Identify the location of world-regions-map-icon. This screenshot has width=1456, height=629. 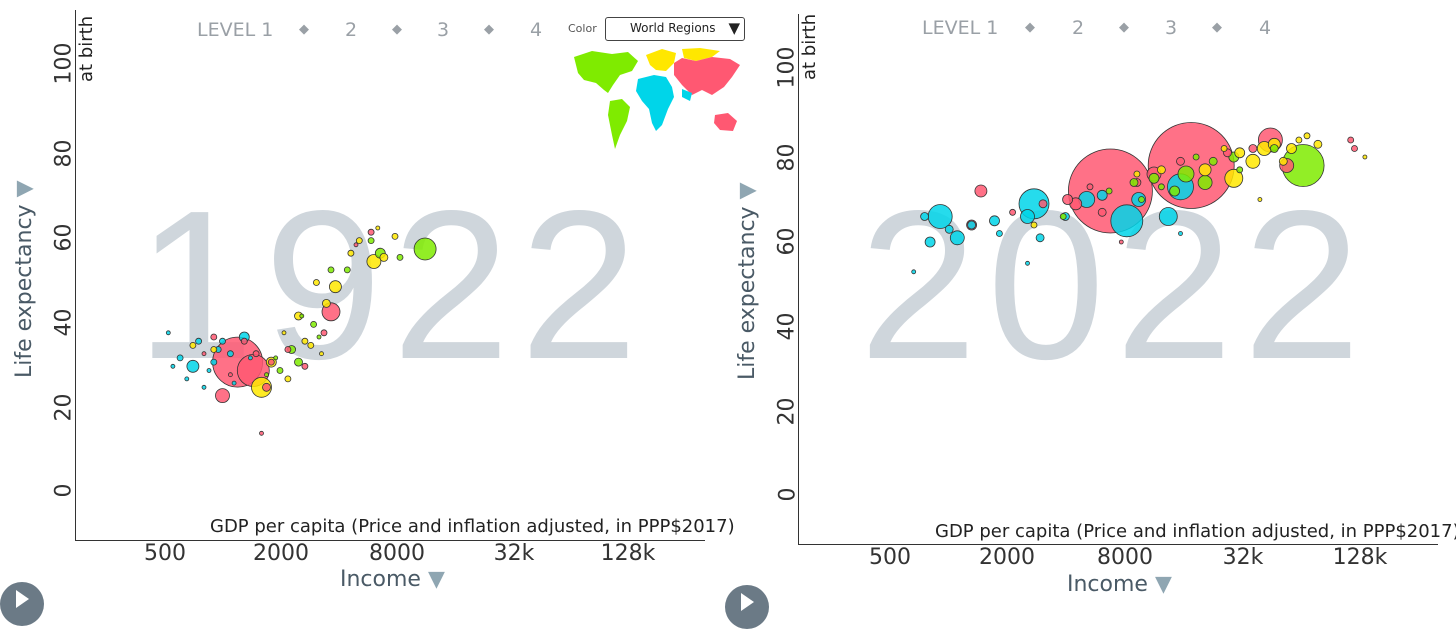
(658, 99).